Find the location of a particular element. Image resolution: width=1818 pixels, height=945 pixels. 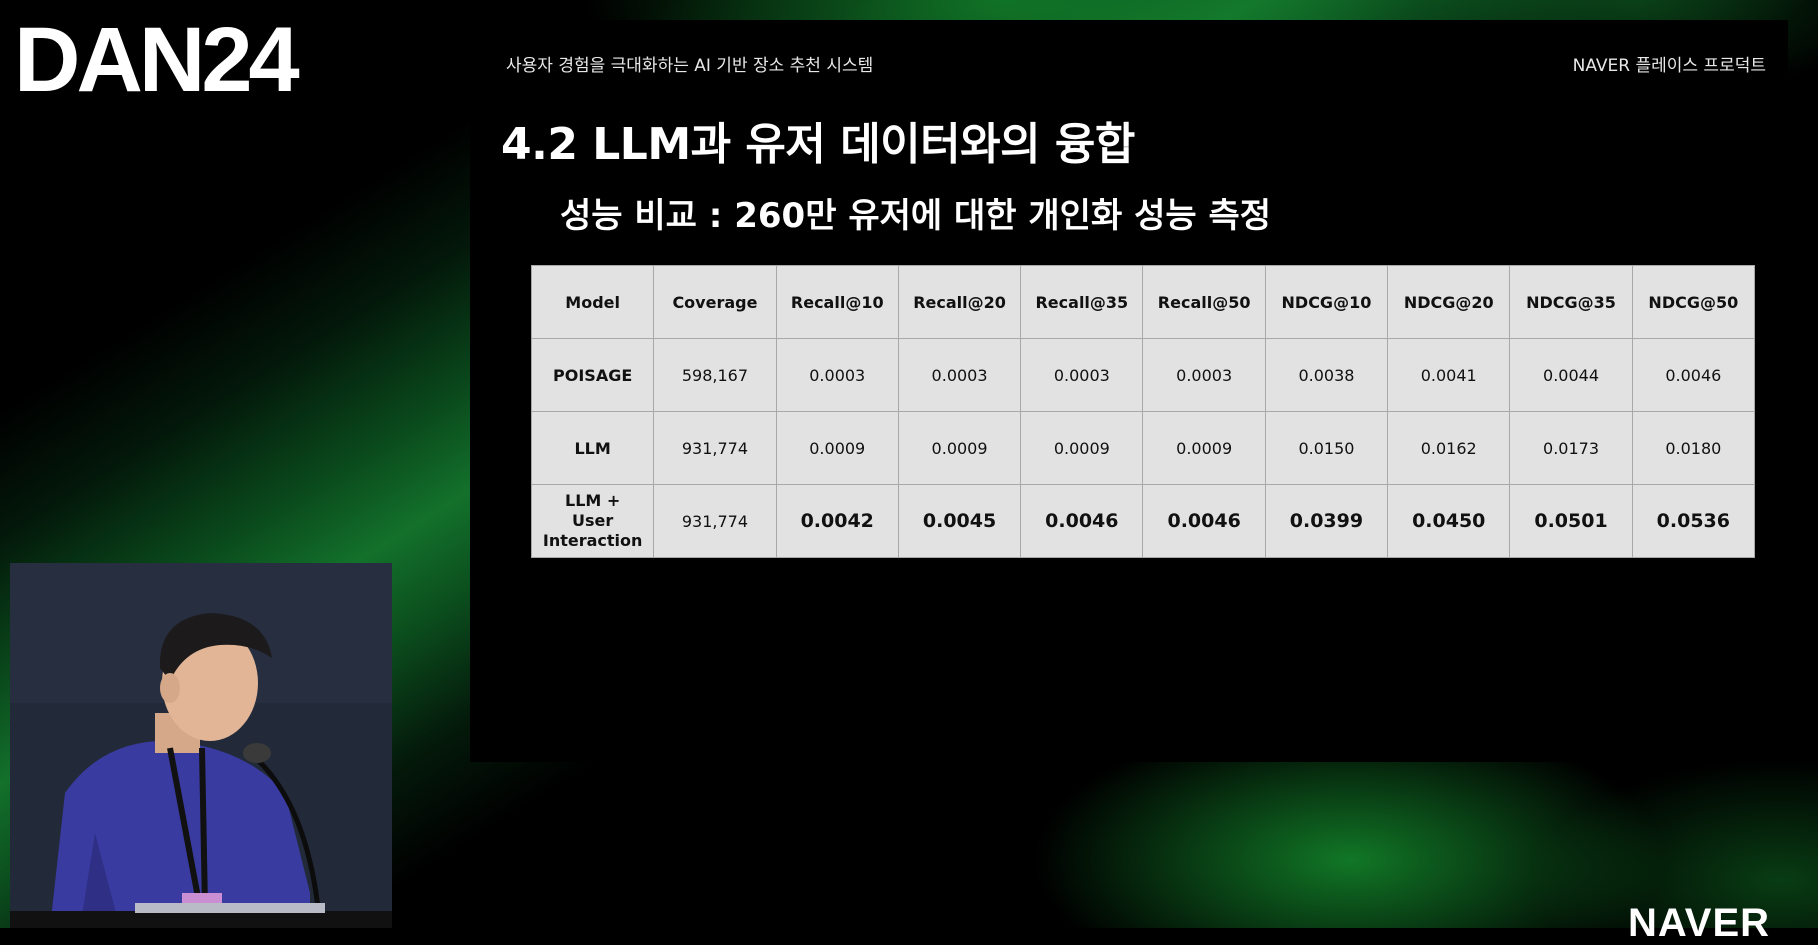

column-header-recall-10: Recall@10 is located at coordinates (837, 302).